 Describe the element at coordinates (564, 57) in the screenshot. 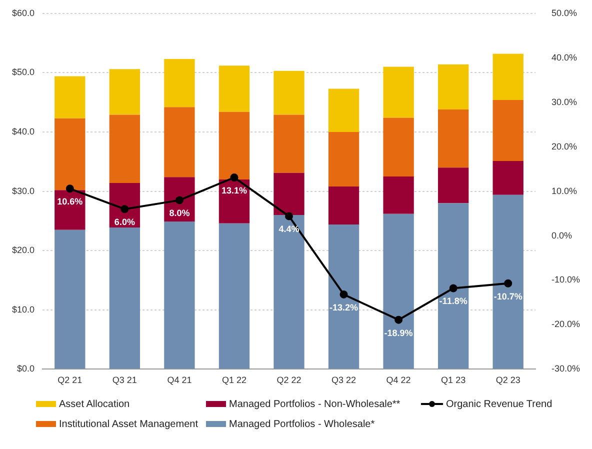

I see `y2-tick-label: 40.0%` at that location.